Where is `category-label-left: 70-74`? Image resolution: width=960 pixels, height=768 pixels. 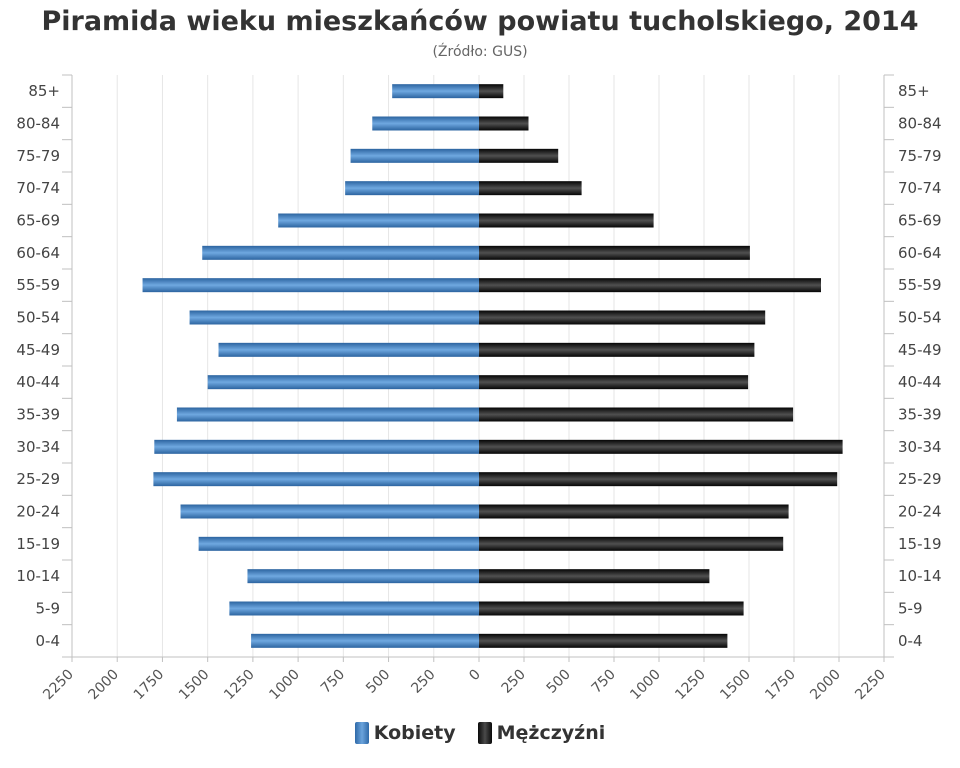 category-label-left: 70-74 is located at coordinates (38, 188).